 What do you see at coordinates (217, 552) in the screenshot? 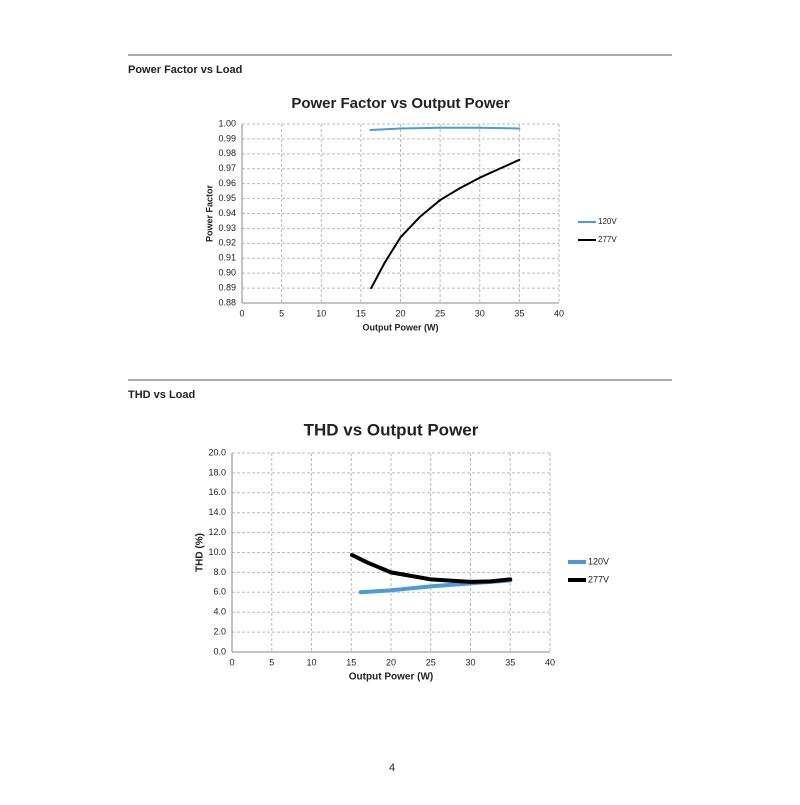
I see `y-tick-label: 10.0` at bounding box center [217, 552].